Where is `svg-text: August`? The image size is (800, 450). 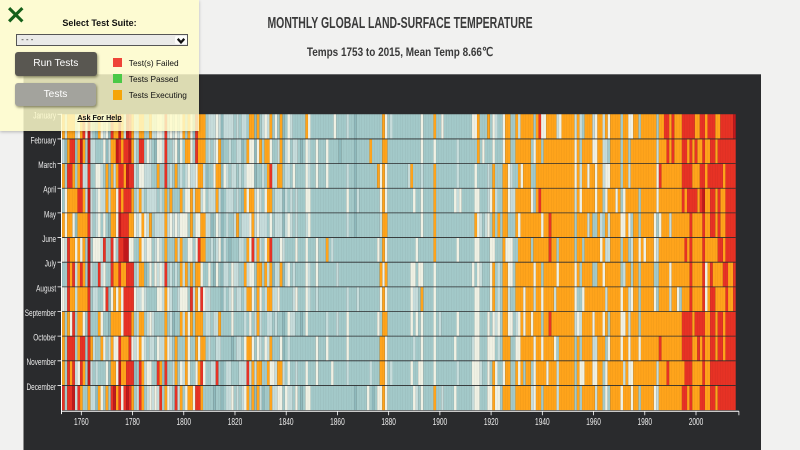
svg-text: August is located at coordinates (46, 288).